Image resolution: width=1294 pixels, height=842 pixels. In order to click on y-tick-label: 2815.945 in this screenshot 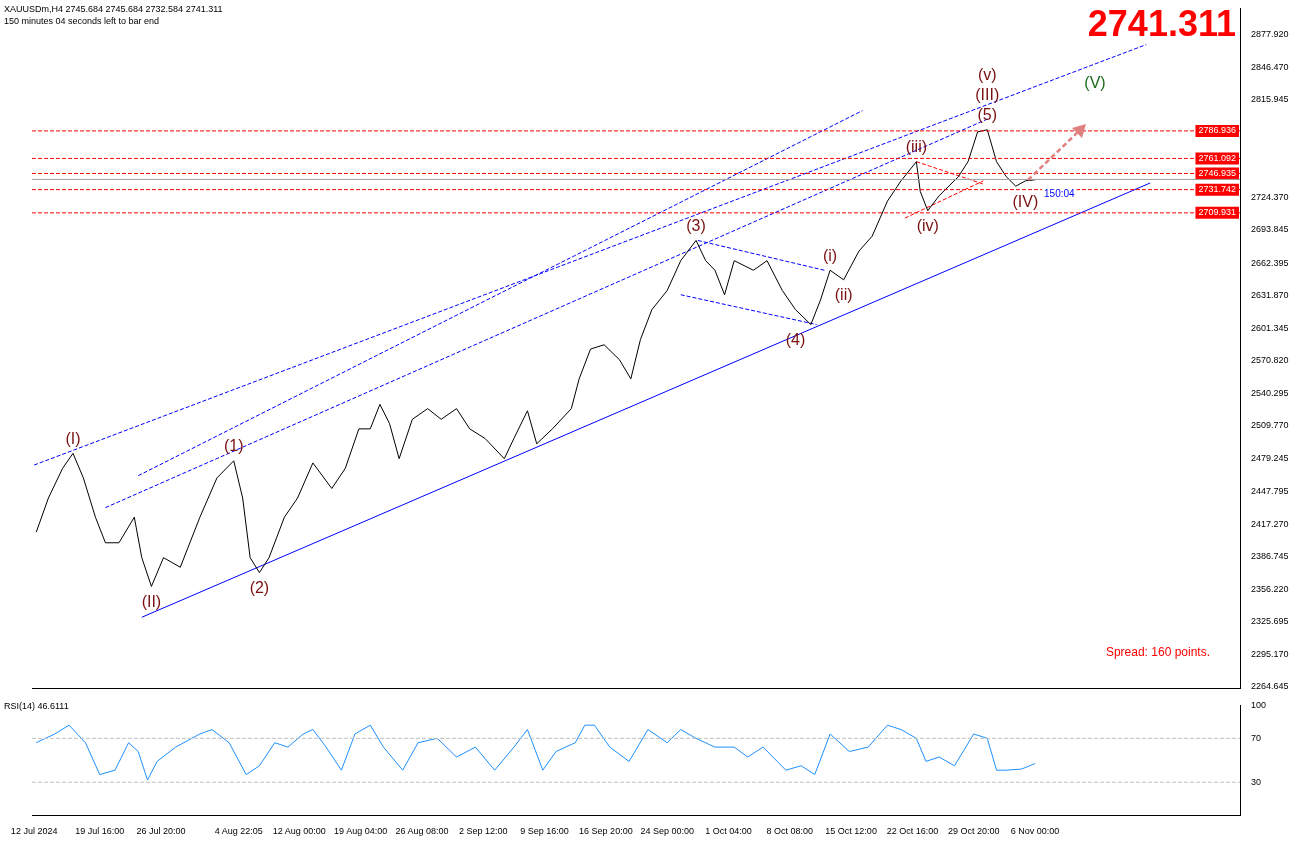, I will do `click(1270, 99)`.